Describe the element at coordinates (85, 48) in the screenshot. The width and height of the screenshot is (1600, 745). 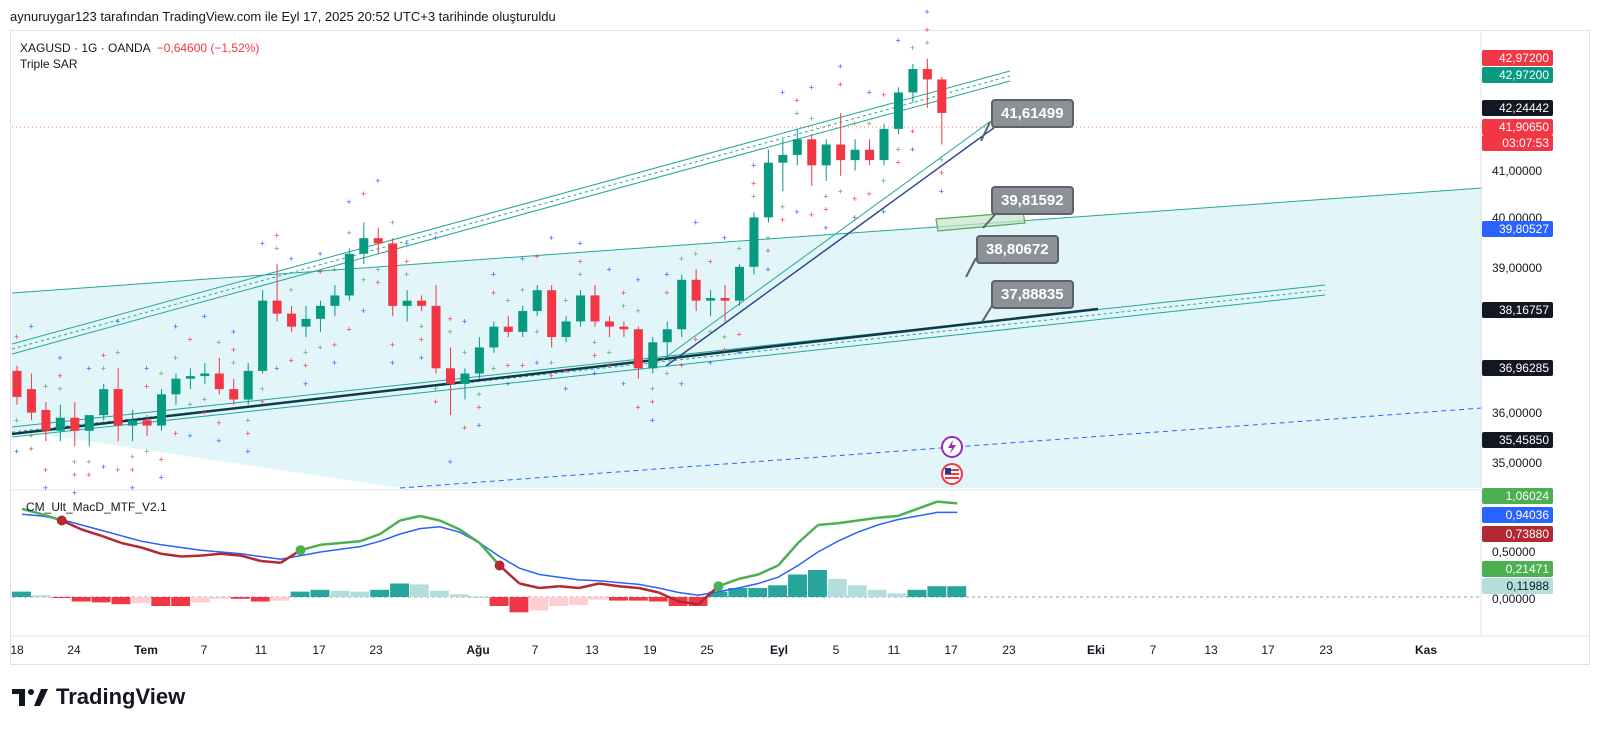
I see `symbol-label: XAGUSD · 1G · OANDA` at that location.